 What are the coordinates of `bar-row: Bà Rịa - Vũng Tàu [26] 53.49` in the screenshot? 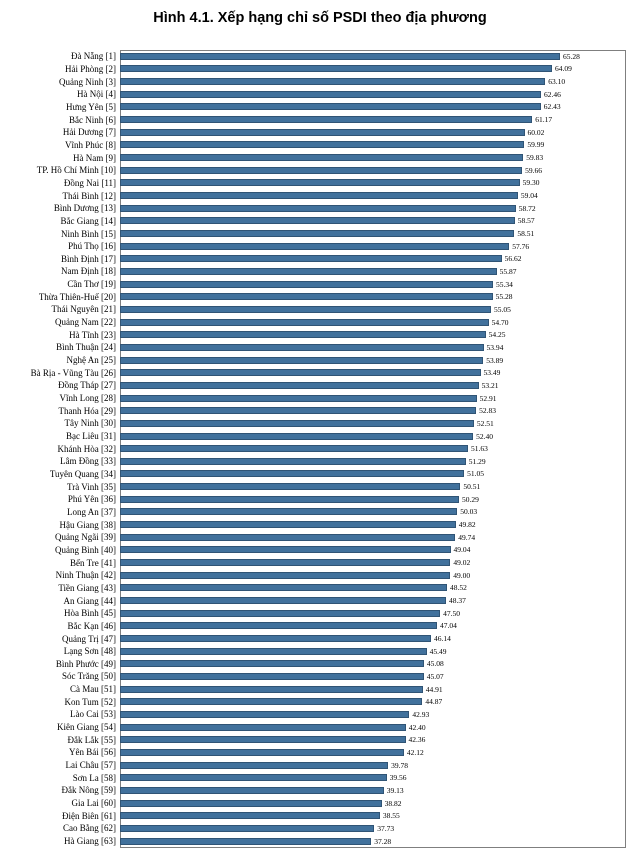 It's located at (320, 373).